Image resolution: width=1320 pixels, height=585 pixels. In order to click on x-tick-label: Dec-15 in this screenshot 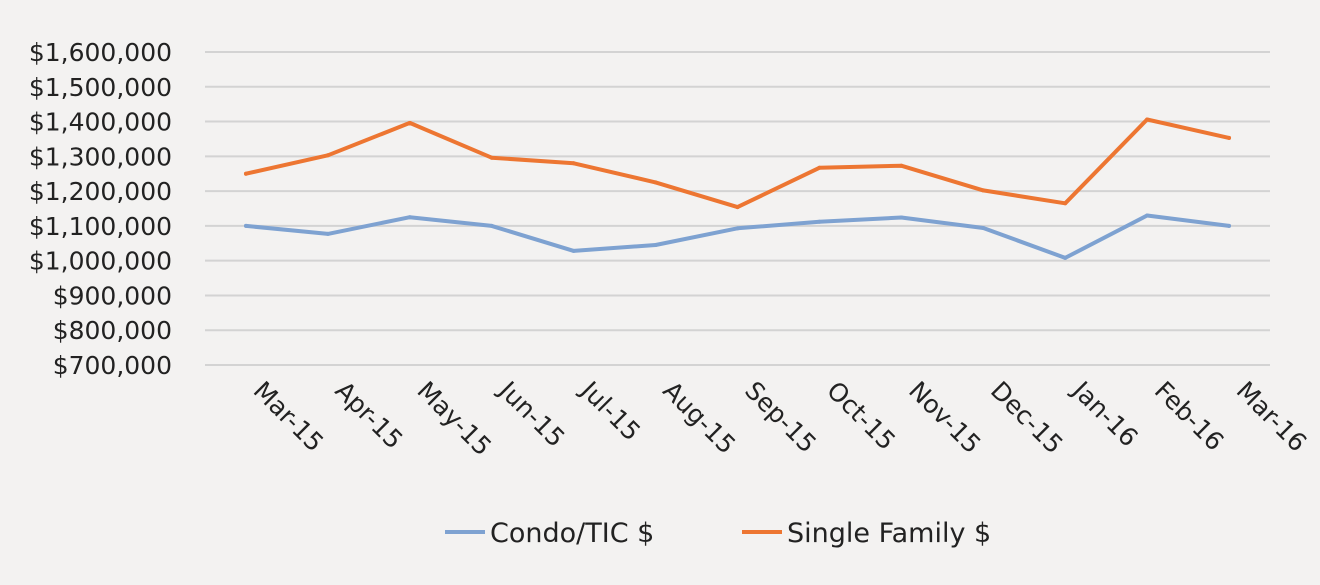, I will do `click(1027, 418)`.